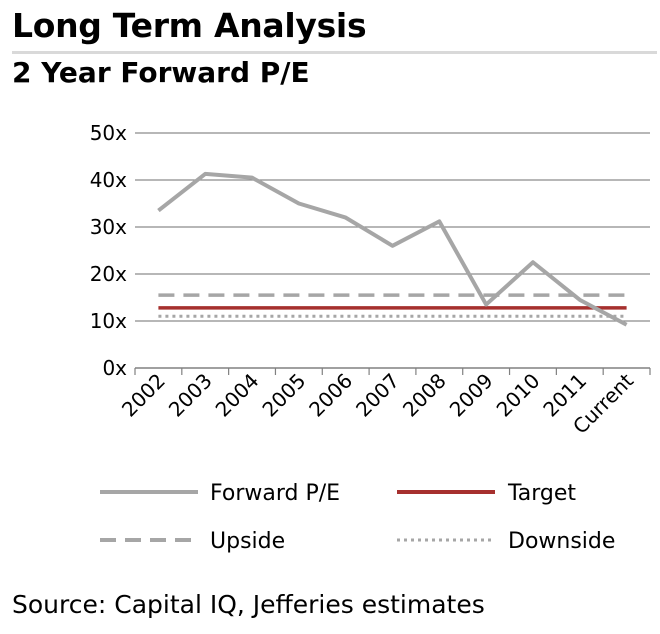 The width and height of the screenshot is (660, 634). Describe the element at coordinates (189, 25) in the screenshot. I see `page-title: Long Term Analysis` at that location.